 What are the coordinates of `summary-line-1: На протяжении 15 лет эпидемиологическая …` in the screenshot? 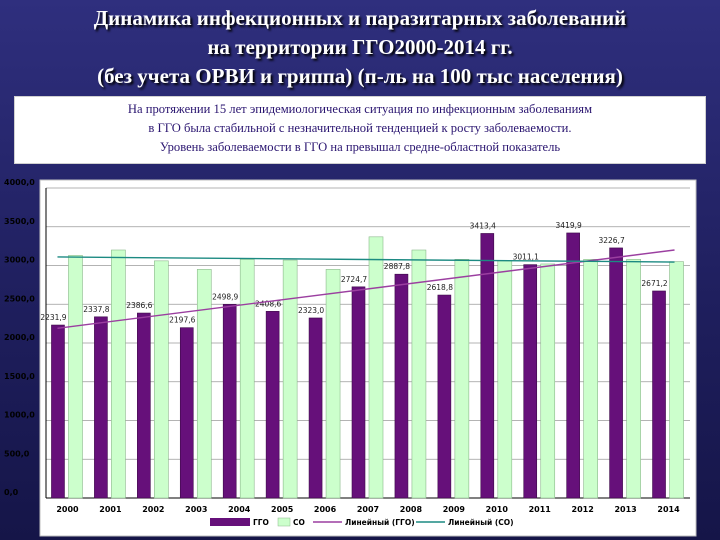 It's located at (360, 109).